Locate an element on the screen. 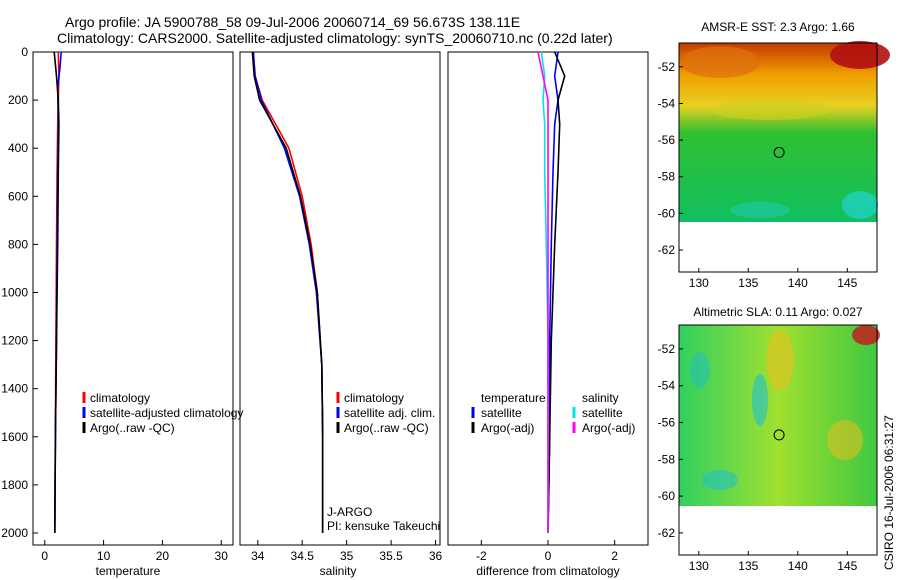 The width and height of the screenshot is (900, 580). salinity-lines is located at coordinates (287, 292).